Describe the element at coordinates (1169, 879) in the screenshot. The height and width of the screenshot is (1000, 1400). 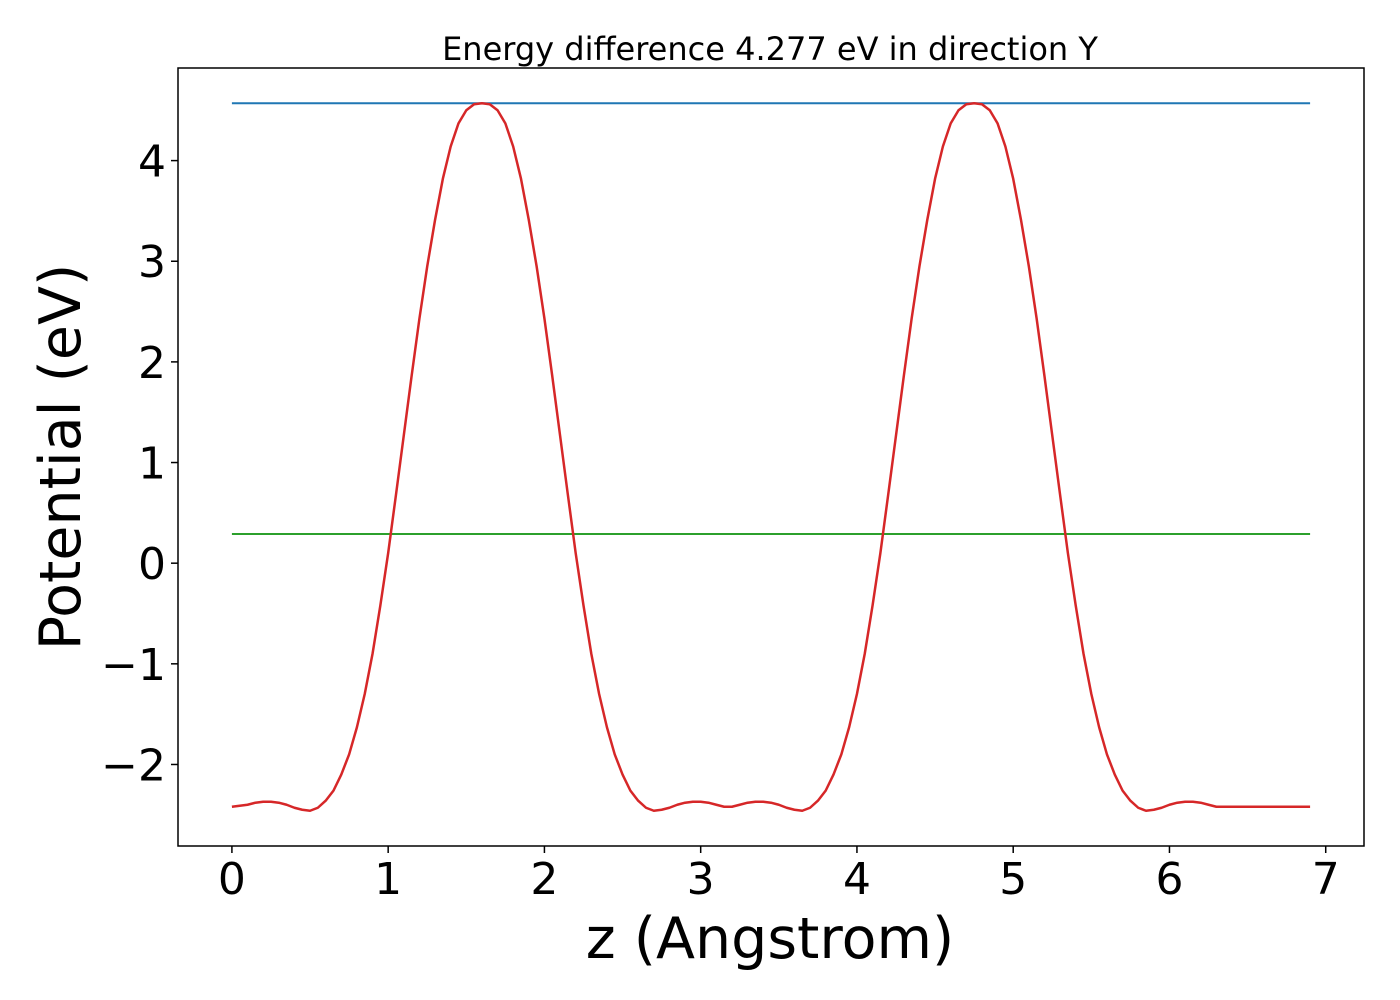
I see `x-tick-label: 6` at that location.